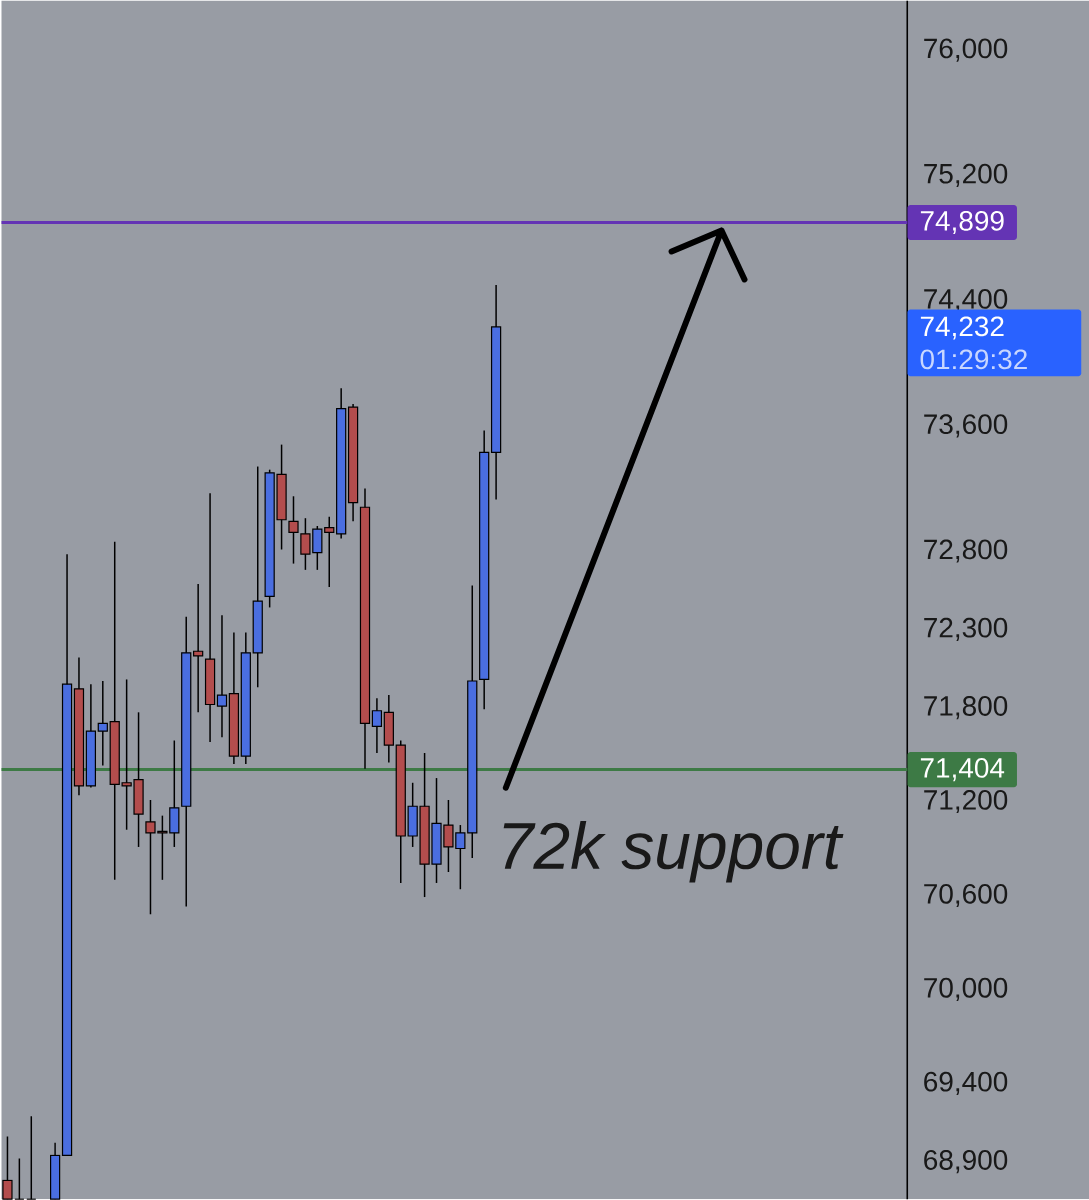  Describe the element at coordinates (966, 301) in the screenshot. I see `y-tick-label: 74,400` at that location.